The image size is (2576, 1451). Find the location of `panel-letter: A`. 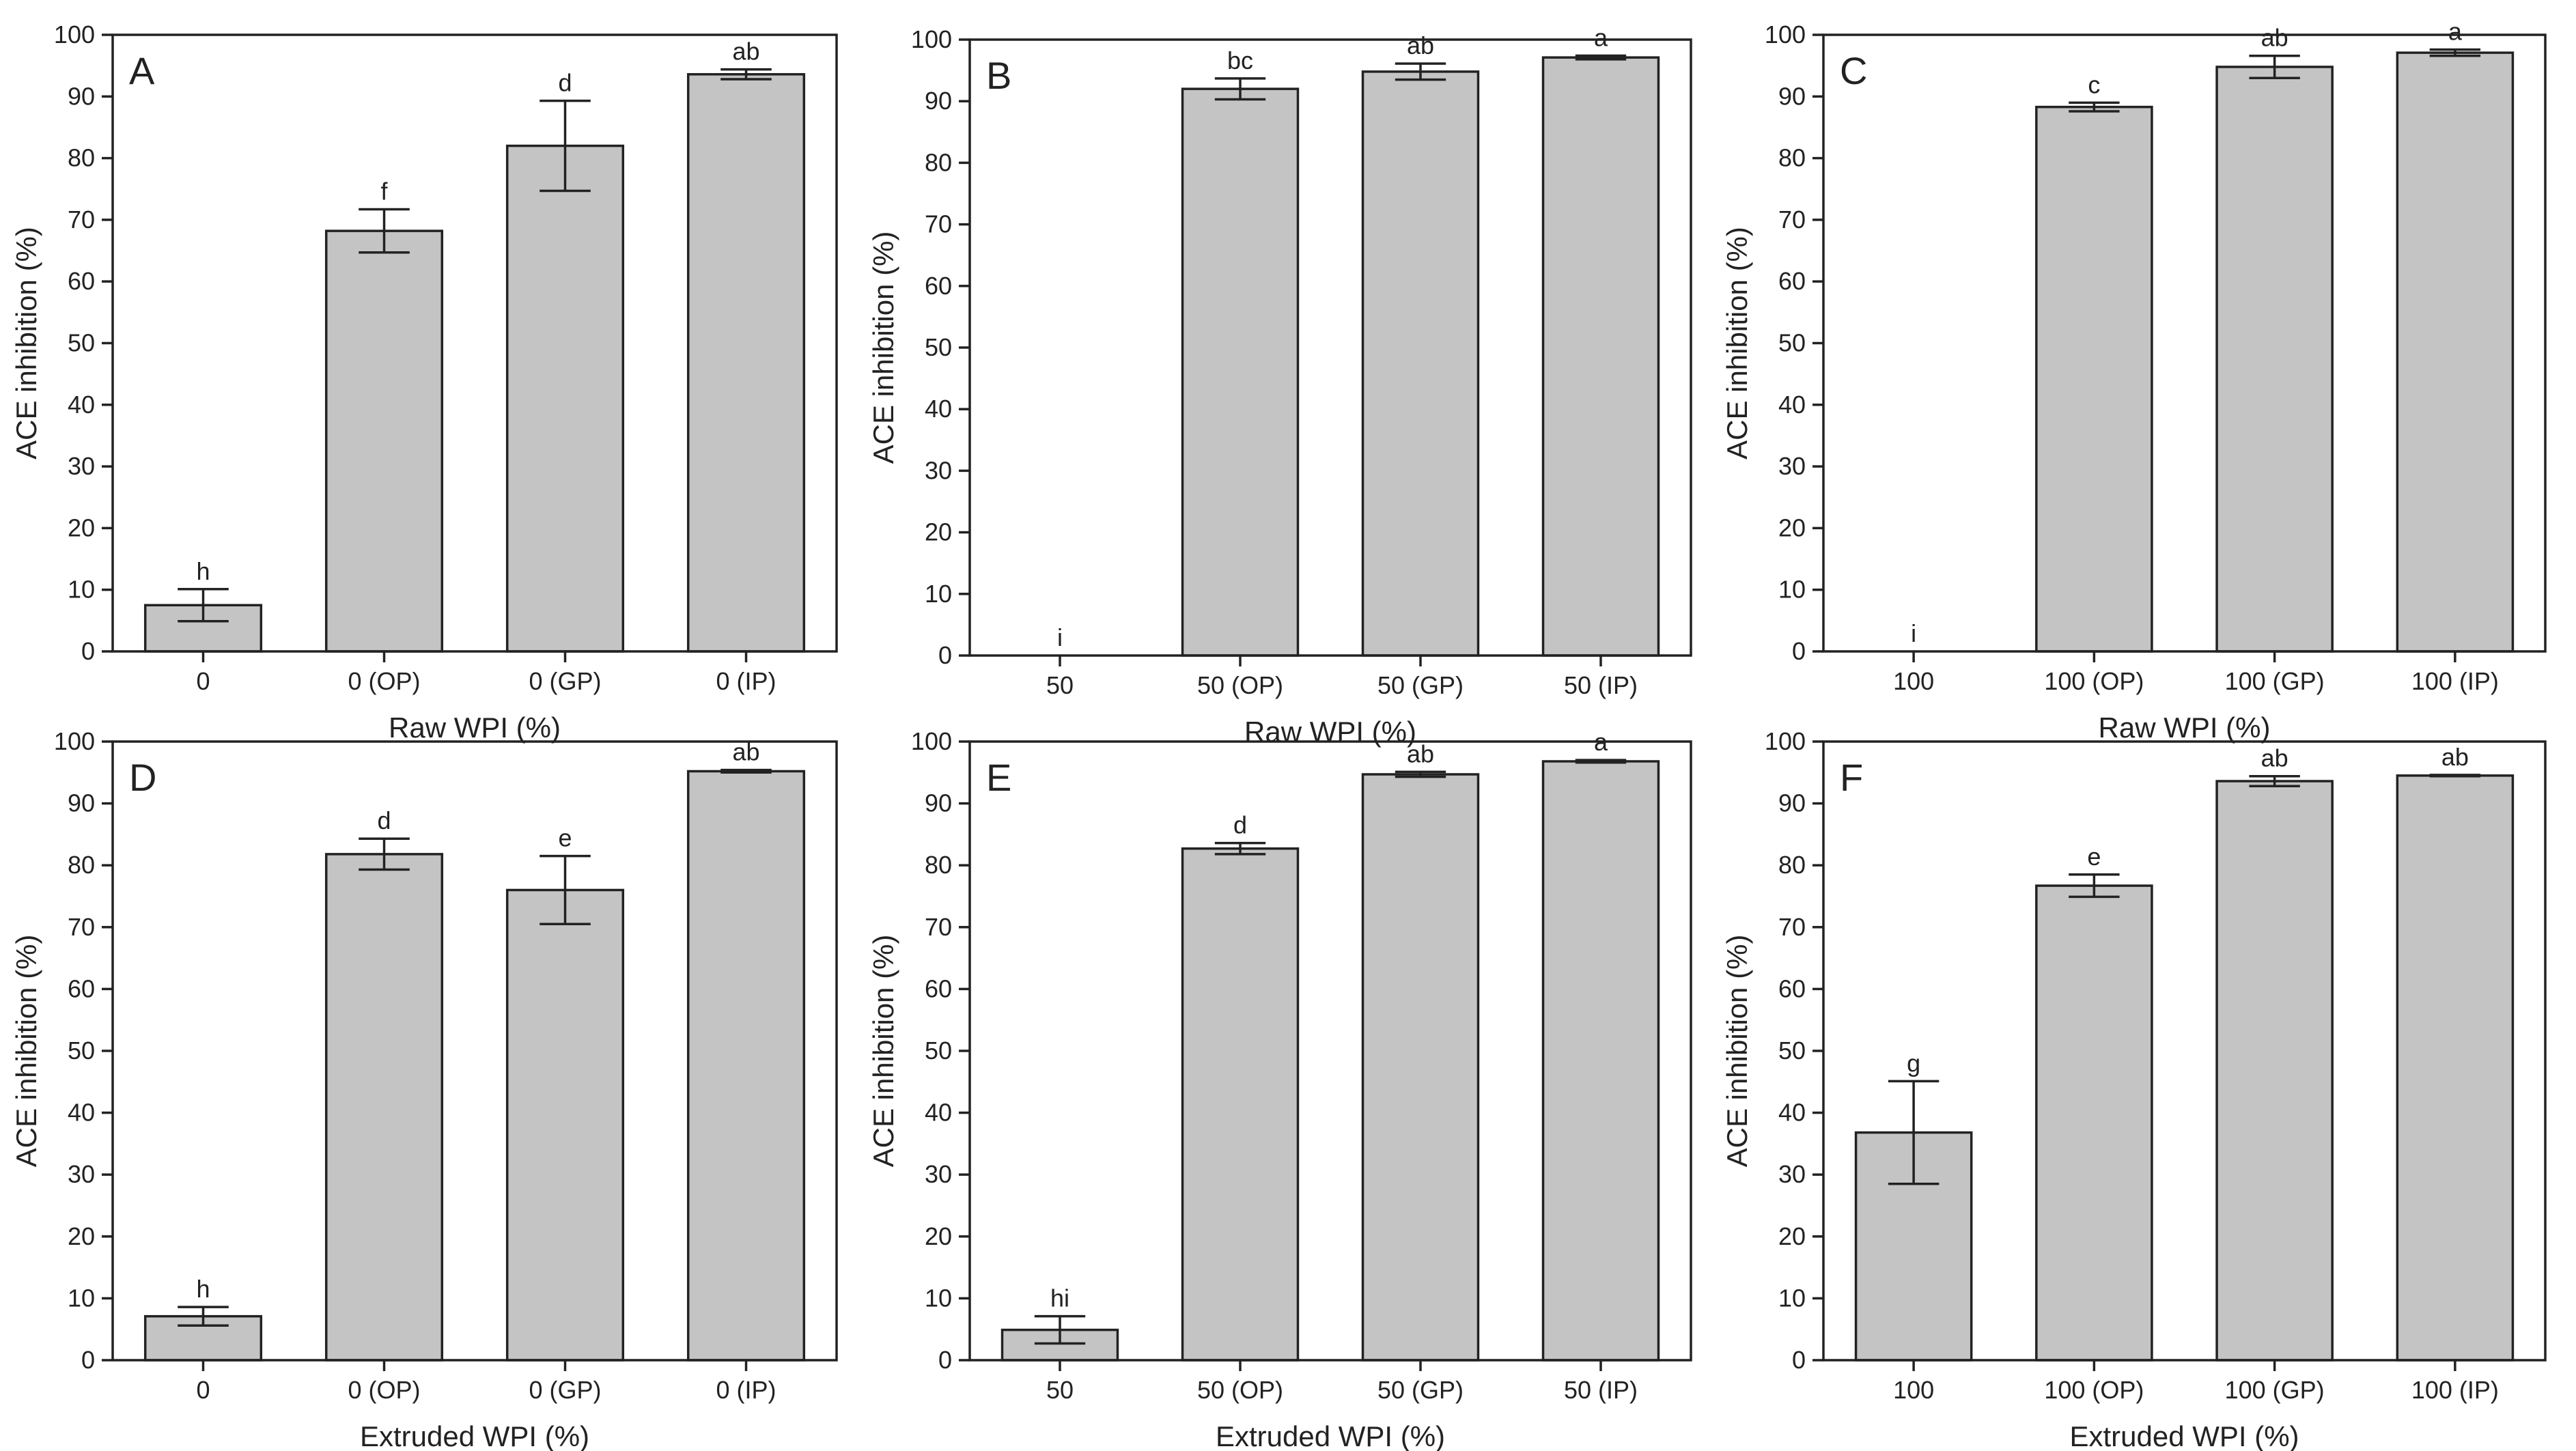

panel-letter: A is located at coordinates (142, 70).